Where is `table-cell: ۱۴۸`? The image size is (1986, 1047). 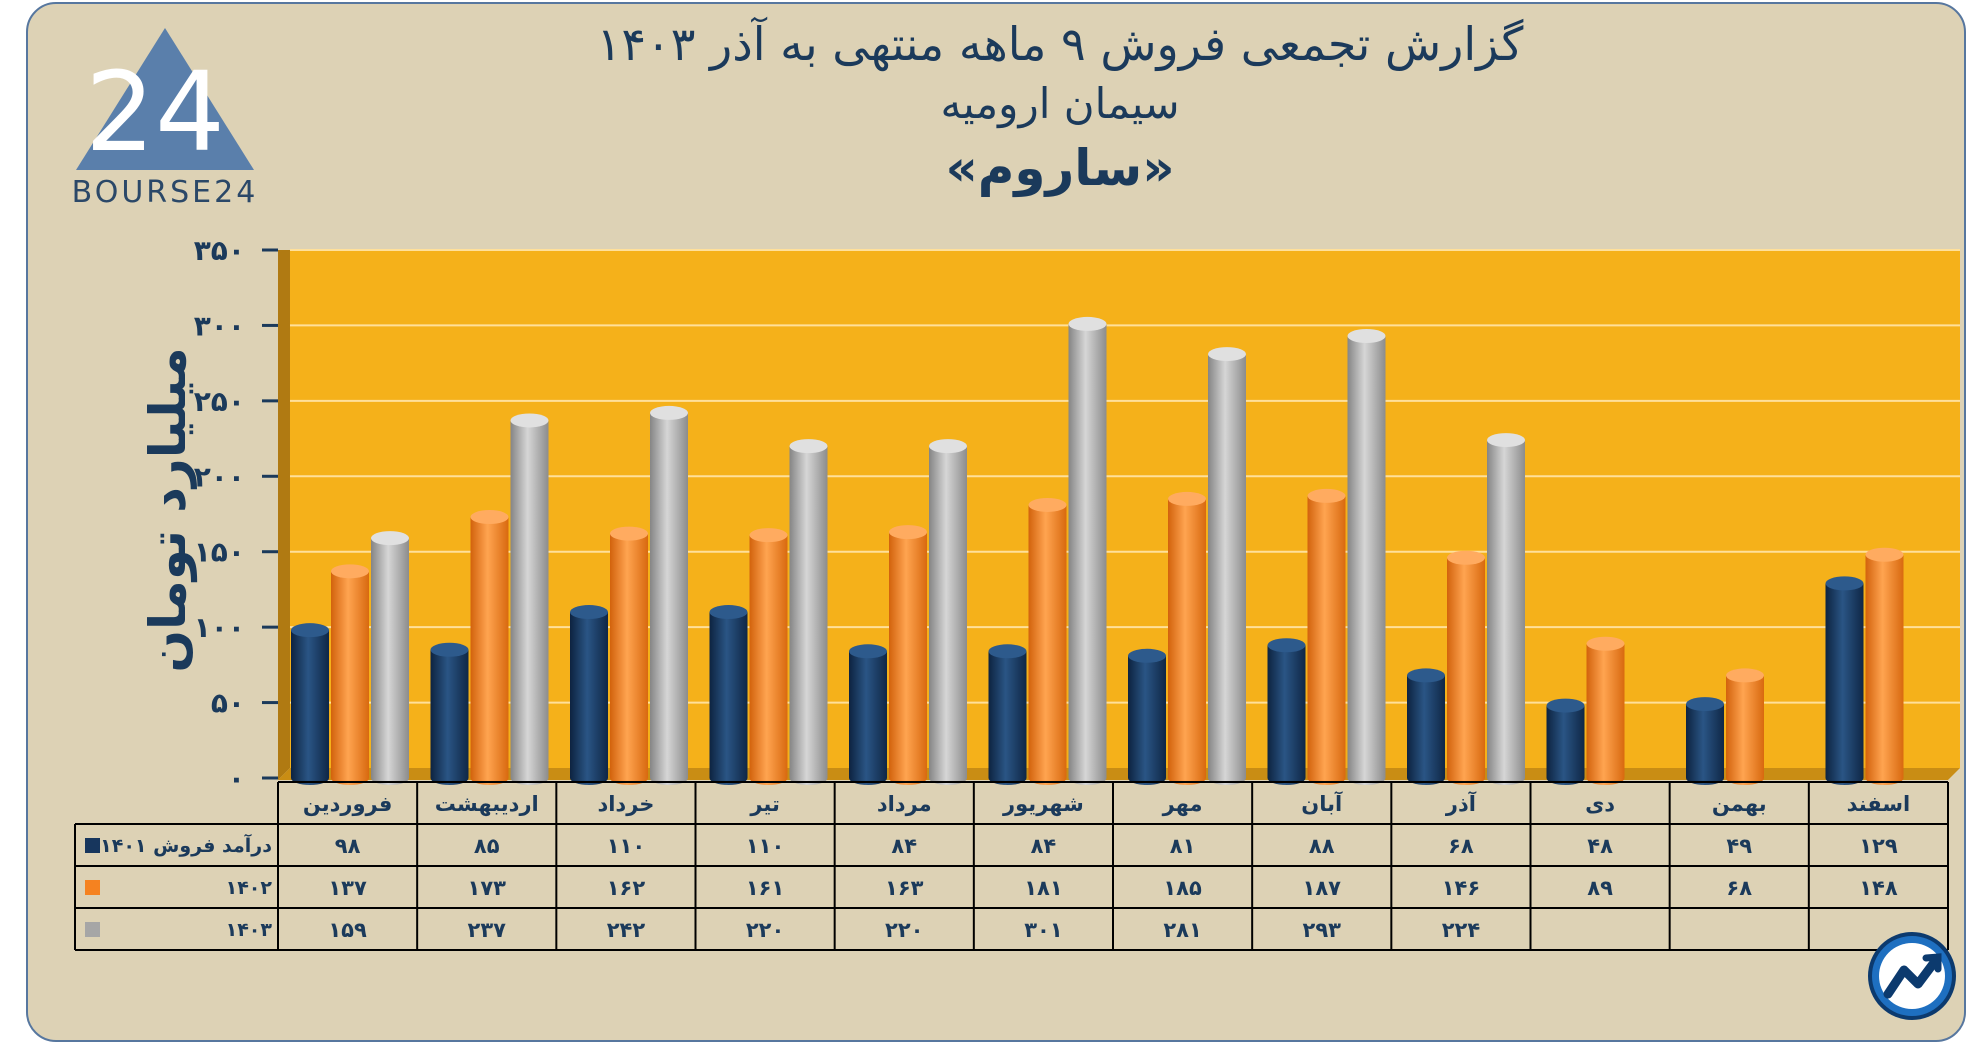 table-cell: ۱۴۸ is located at coordinates (1878, 888).